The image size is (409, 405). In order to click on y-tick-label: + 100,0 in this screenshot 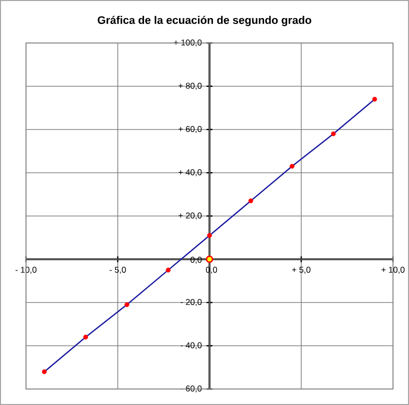, I will do `click(188, 43)`.